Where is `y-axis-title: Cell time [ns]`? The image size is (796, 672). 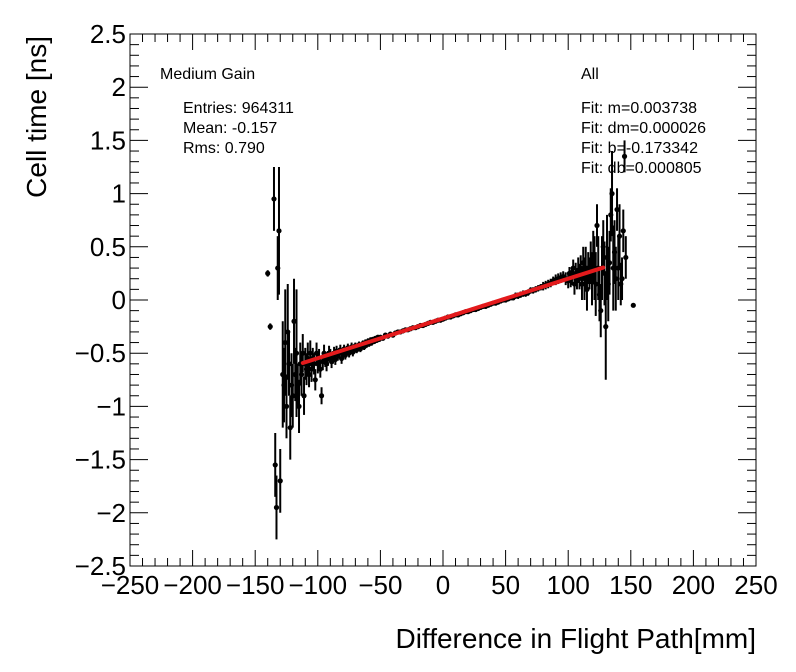
y-axis-title: Cell time [ns] is located at coordinates (36, 117).